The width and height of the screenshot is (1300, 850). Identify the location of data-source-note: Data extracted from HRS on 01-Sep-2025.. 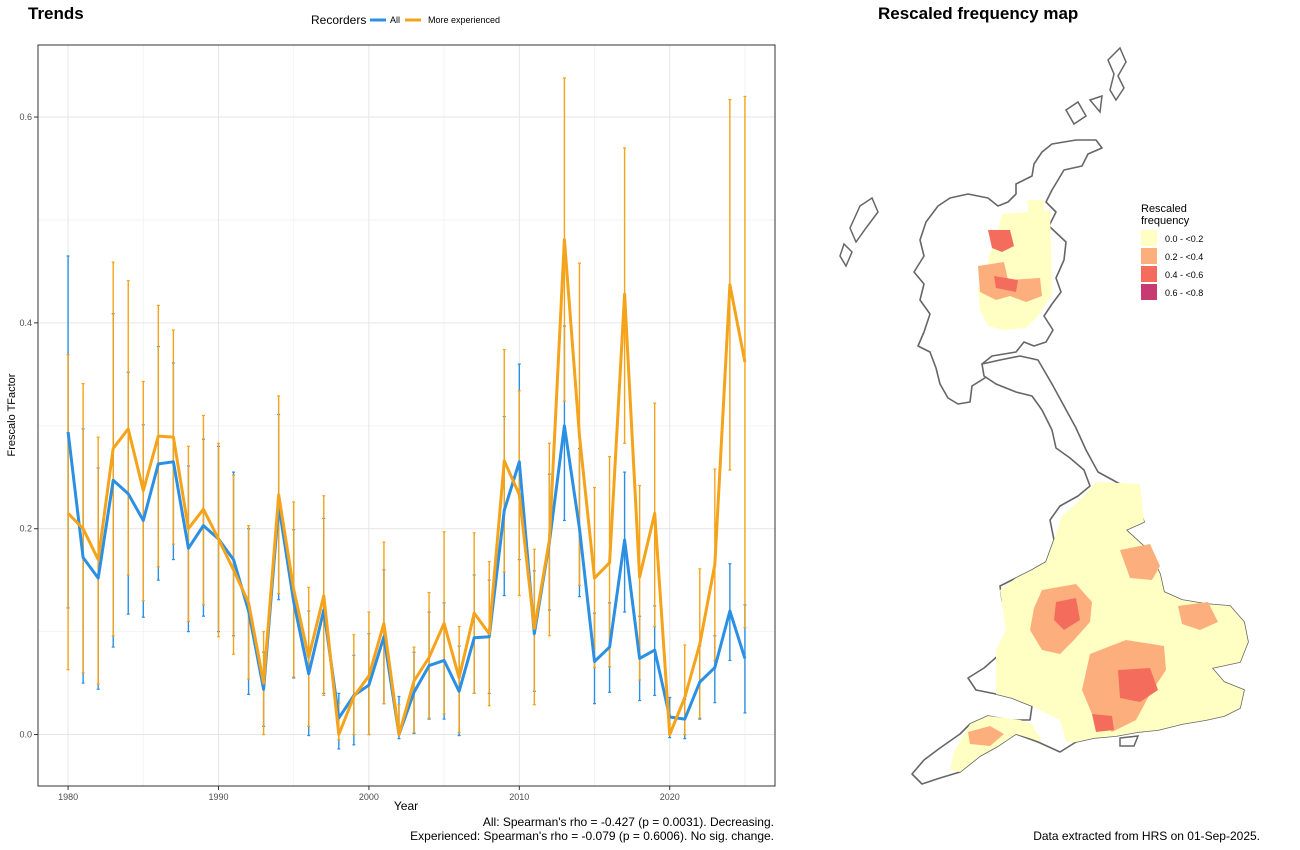
(1146, 836).